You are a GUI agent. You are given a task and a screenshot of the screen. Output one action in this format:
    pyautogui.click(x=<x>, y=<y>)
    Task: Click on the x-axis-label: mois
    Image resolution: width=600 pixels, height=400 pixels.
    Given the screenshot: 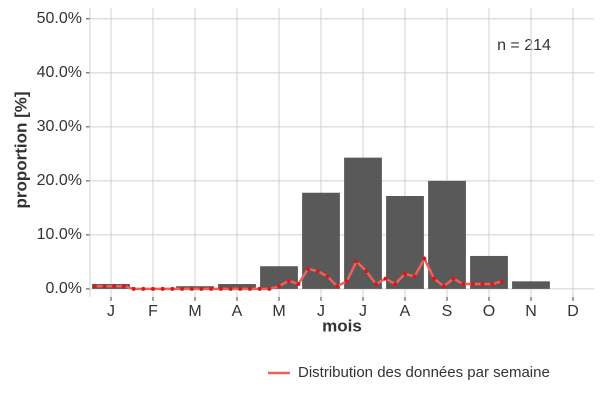 What is the action you would take?
    pyautogui.click(x=342, y=325)
    